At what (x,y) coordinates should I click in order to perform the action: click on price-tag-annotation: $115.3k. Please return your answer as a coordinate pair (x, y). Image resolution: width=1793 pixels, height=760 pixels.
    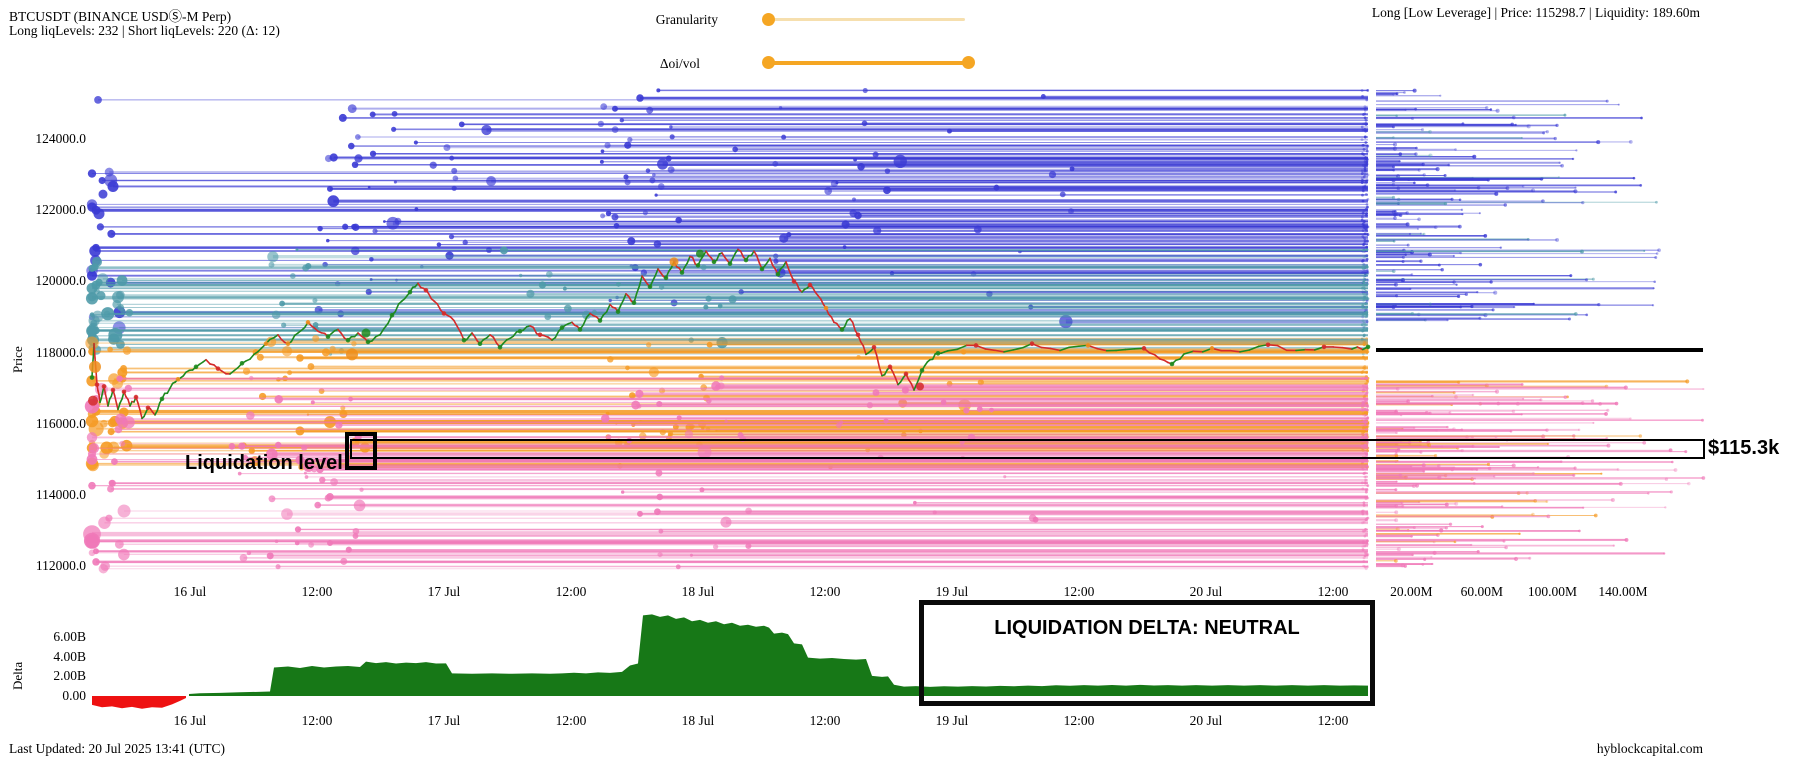
    Looking at the image, I should click on (1744, 448).